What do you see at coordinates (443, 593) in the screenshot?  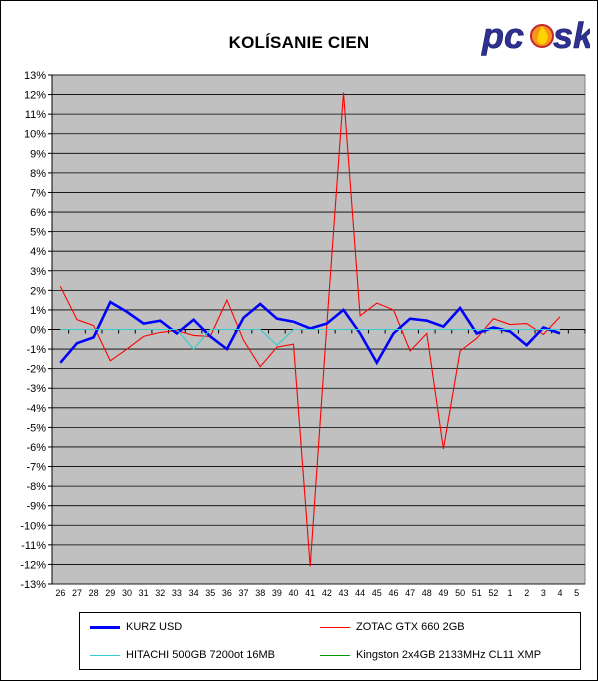 I see `x-tick-label: 49` at bounding box center [443, 593].